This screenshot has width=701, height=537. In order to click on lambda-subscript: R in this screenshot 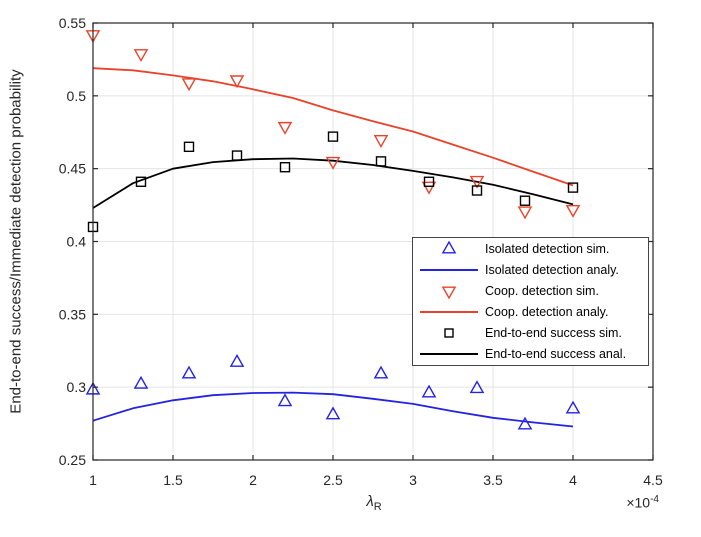, I will do `click(377, 507)`.